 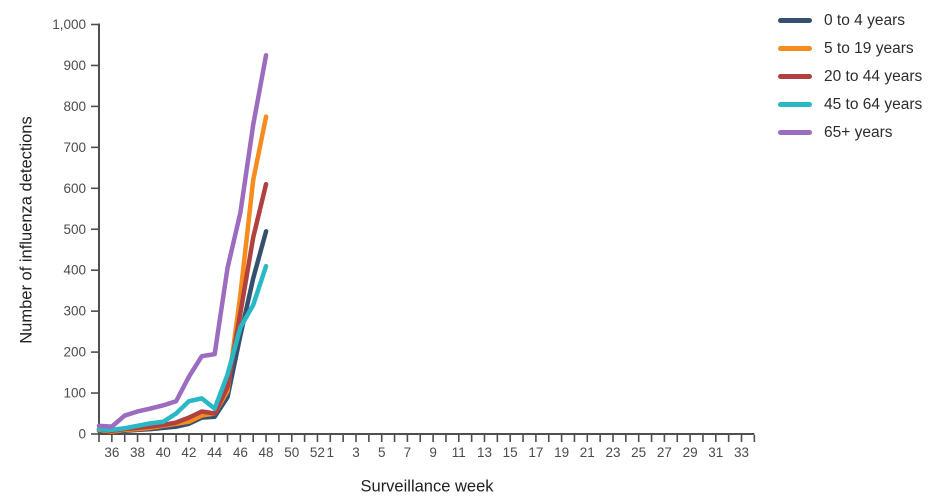 I want to click on legend-label: 0 to 4 years, so click(x=864, y=20).